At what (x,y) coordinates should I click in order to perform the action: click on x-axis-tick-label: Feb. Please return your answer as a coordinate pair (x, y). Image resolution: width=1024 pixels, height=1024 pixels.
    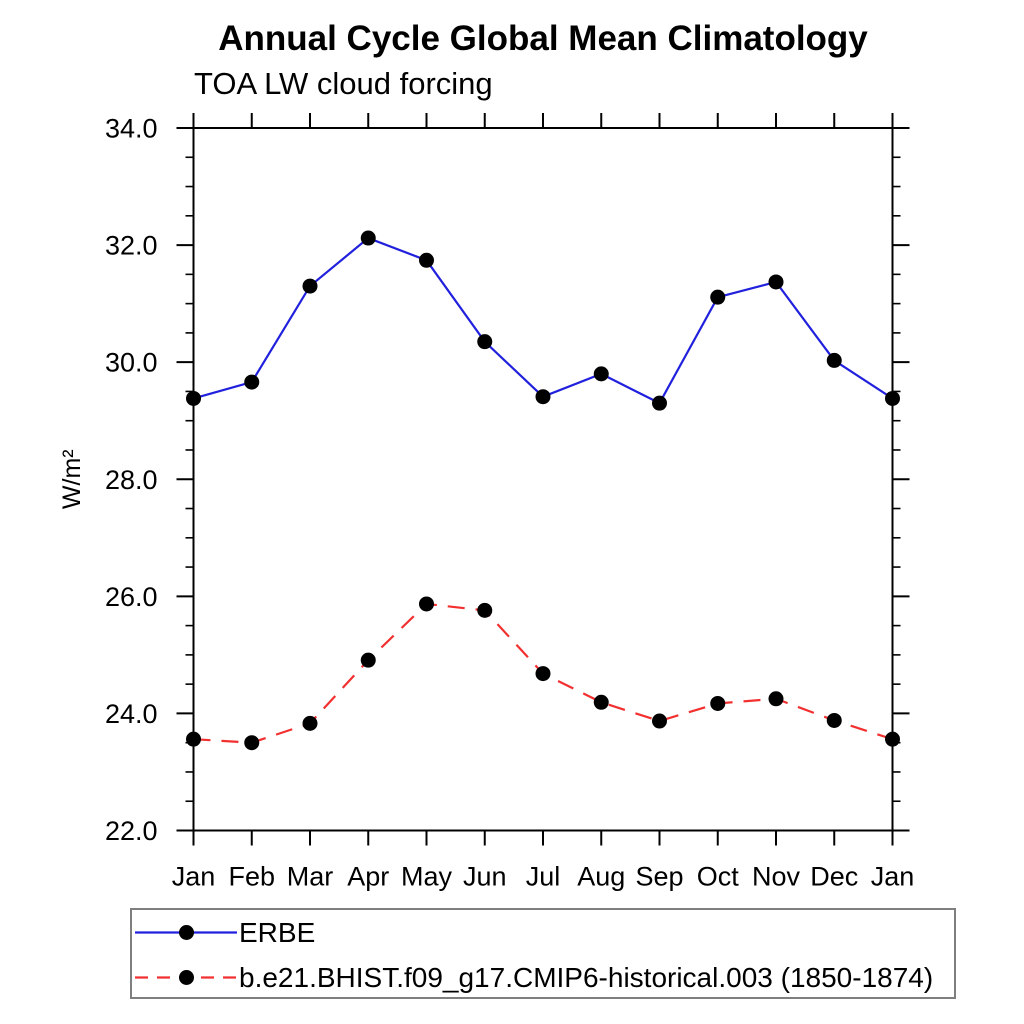
    Looking at the image, I should click on (251, 877).